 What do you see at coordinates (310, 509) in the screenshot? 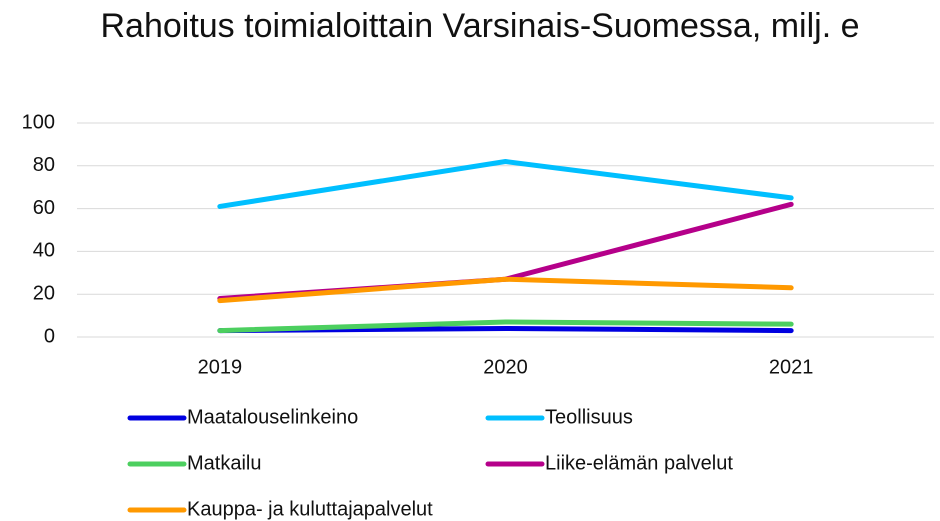
I see `legend-label: Kauppa- ja kuluttajapalvelut` at bounding box center [310, 509].